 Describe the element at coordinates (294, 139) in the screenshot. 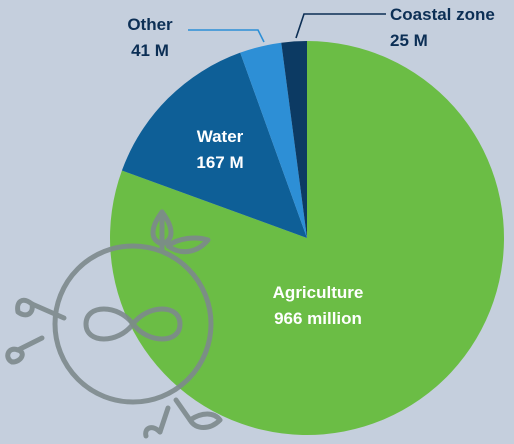

I see `pie-slice-coastal` at that location.